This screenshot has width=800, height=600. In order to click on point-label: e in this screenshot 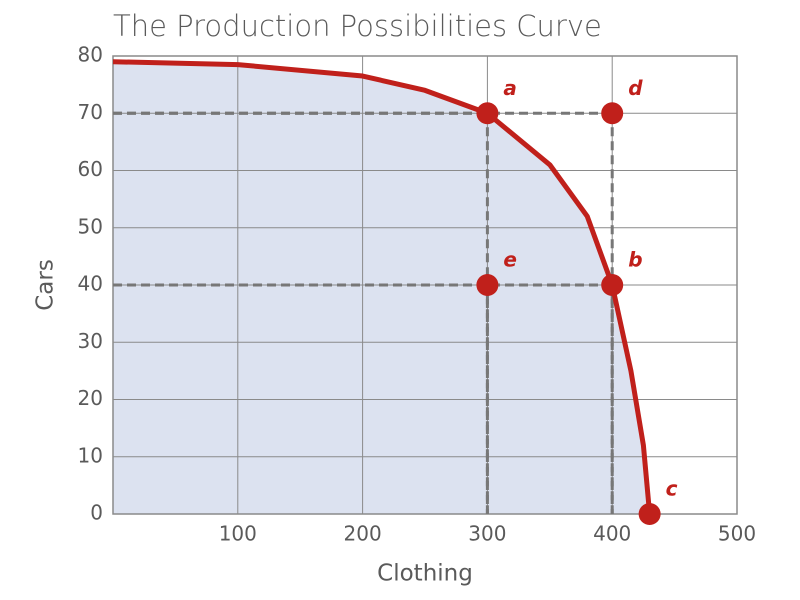, I will do `click(510, 260)`.